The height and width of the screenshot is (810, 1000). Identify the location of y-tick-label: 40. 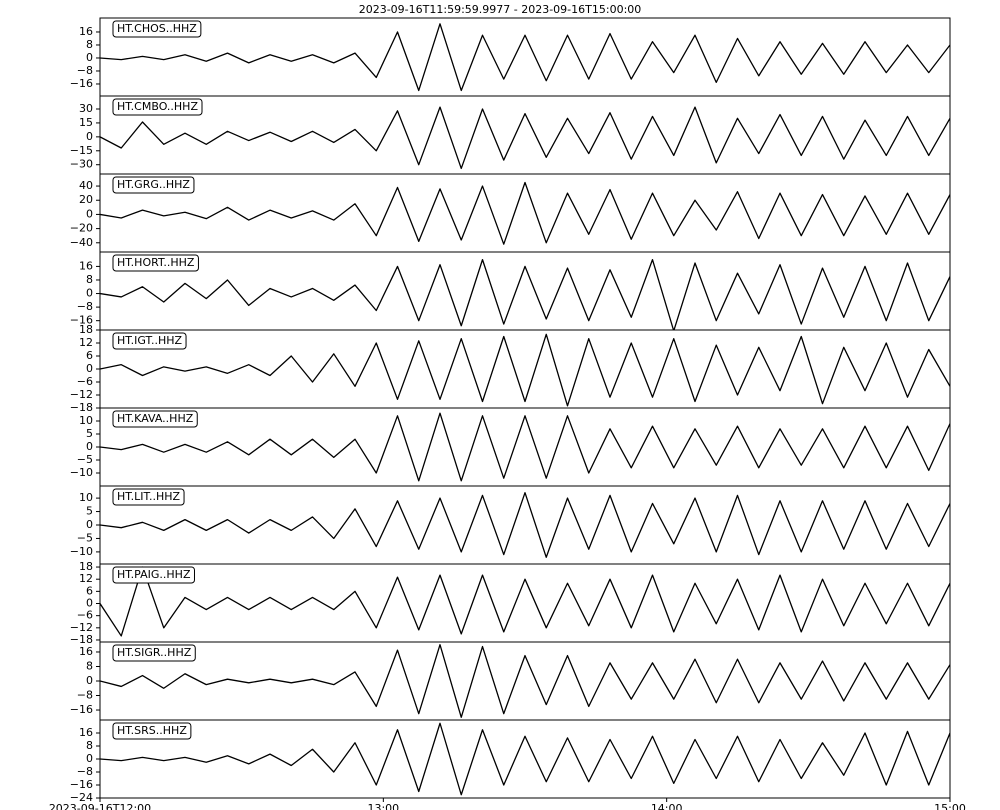
(86, 185).